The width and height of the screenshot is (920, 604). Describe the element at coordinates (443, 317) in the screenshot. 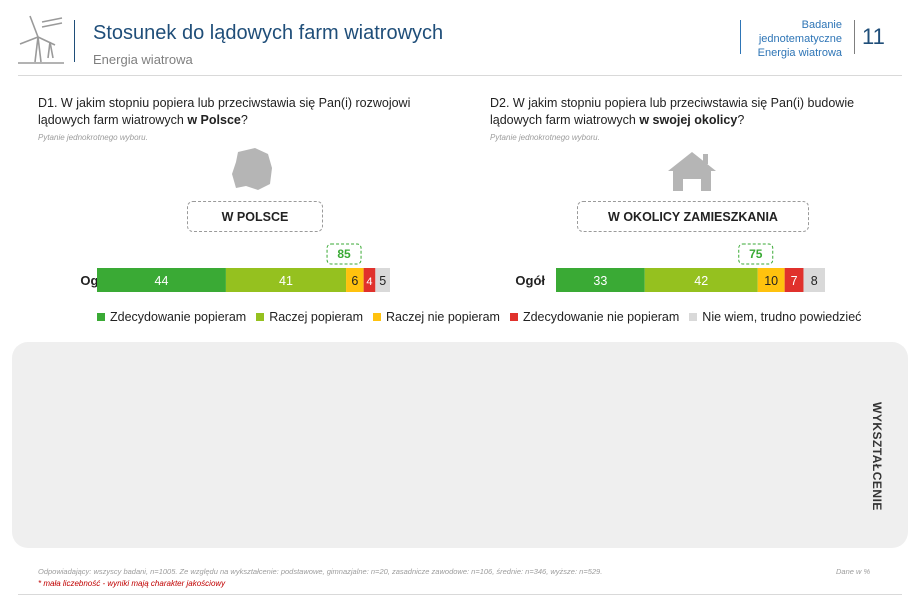

I see `legend-label: Raczej nie popieram` at that location.